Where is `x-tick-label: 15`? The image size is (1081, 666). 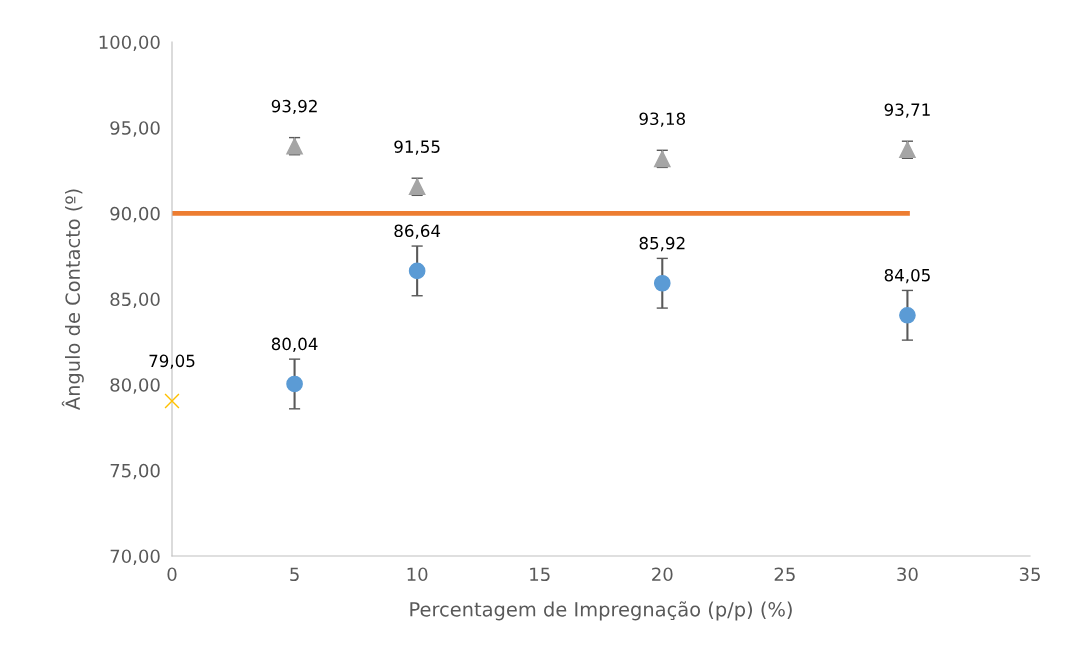
x-tick-label: 15 is located at coordinates (540, 574).